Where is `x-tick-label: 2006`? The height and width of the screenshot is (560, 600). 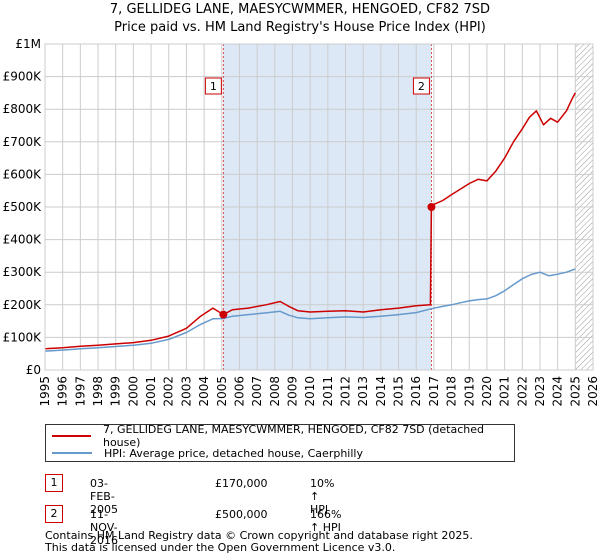
x-tick-label: 2006 is located at coordinates (239, 391).